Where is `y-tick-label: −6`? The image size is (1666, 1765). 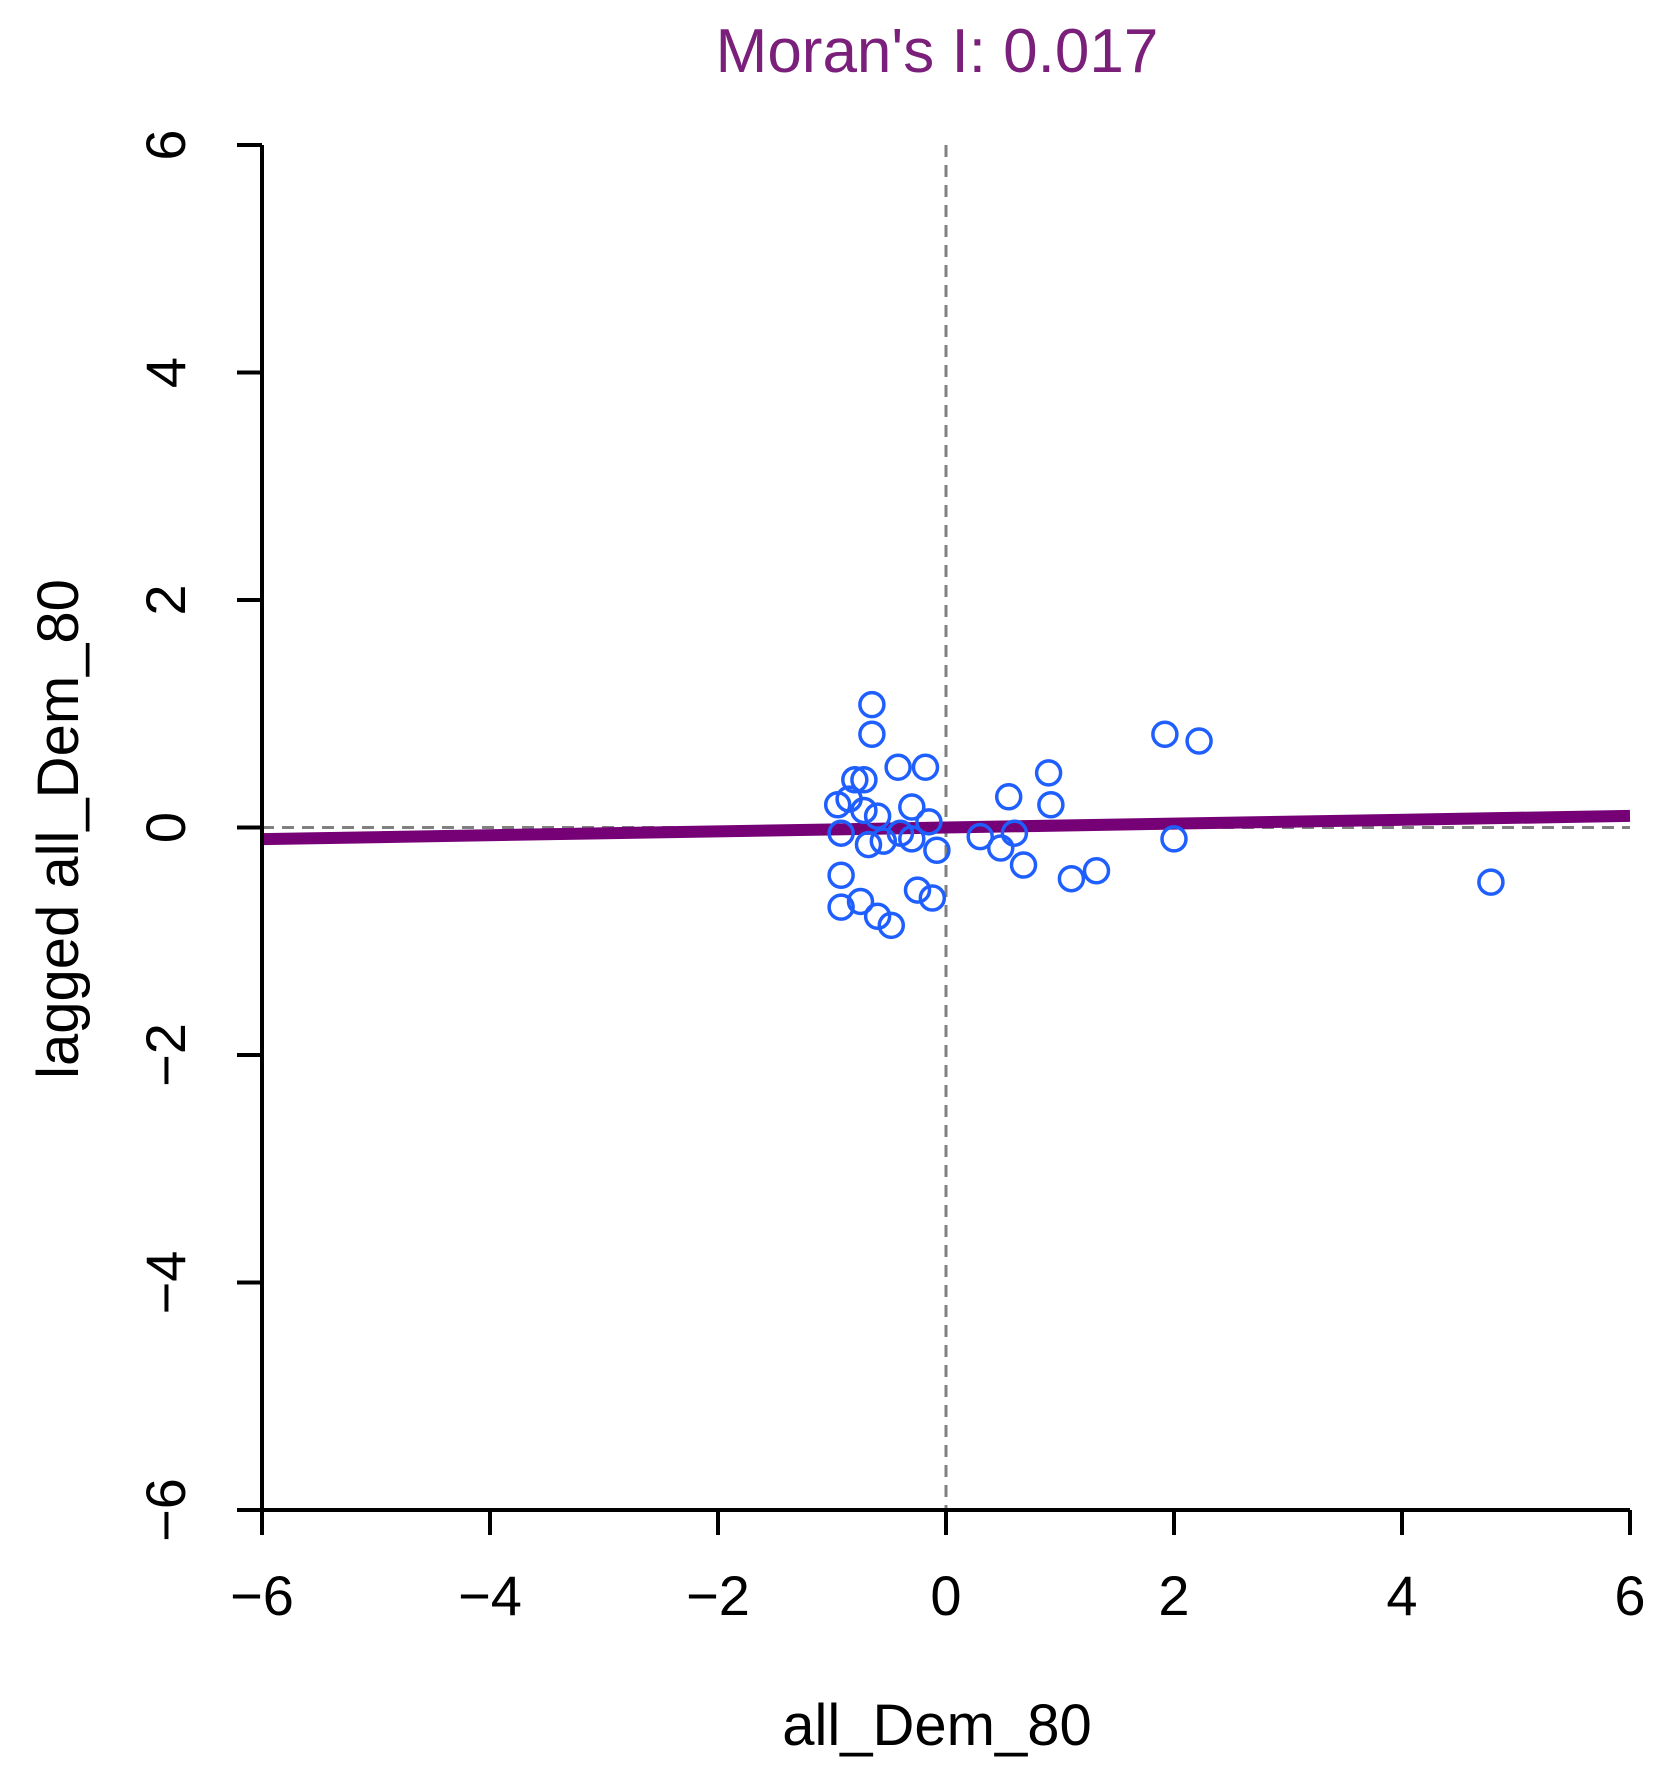
y-tick-label: −6 is located at coordinates (165, 1510).